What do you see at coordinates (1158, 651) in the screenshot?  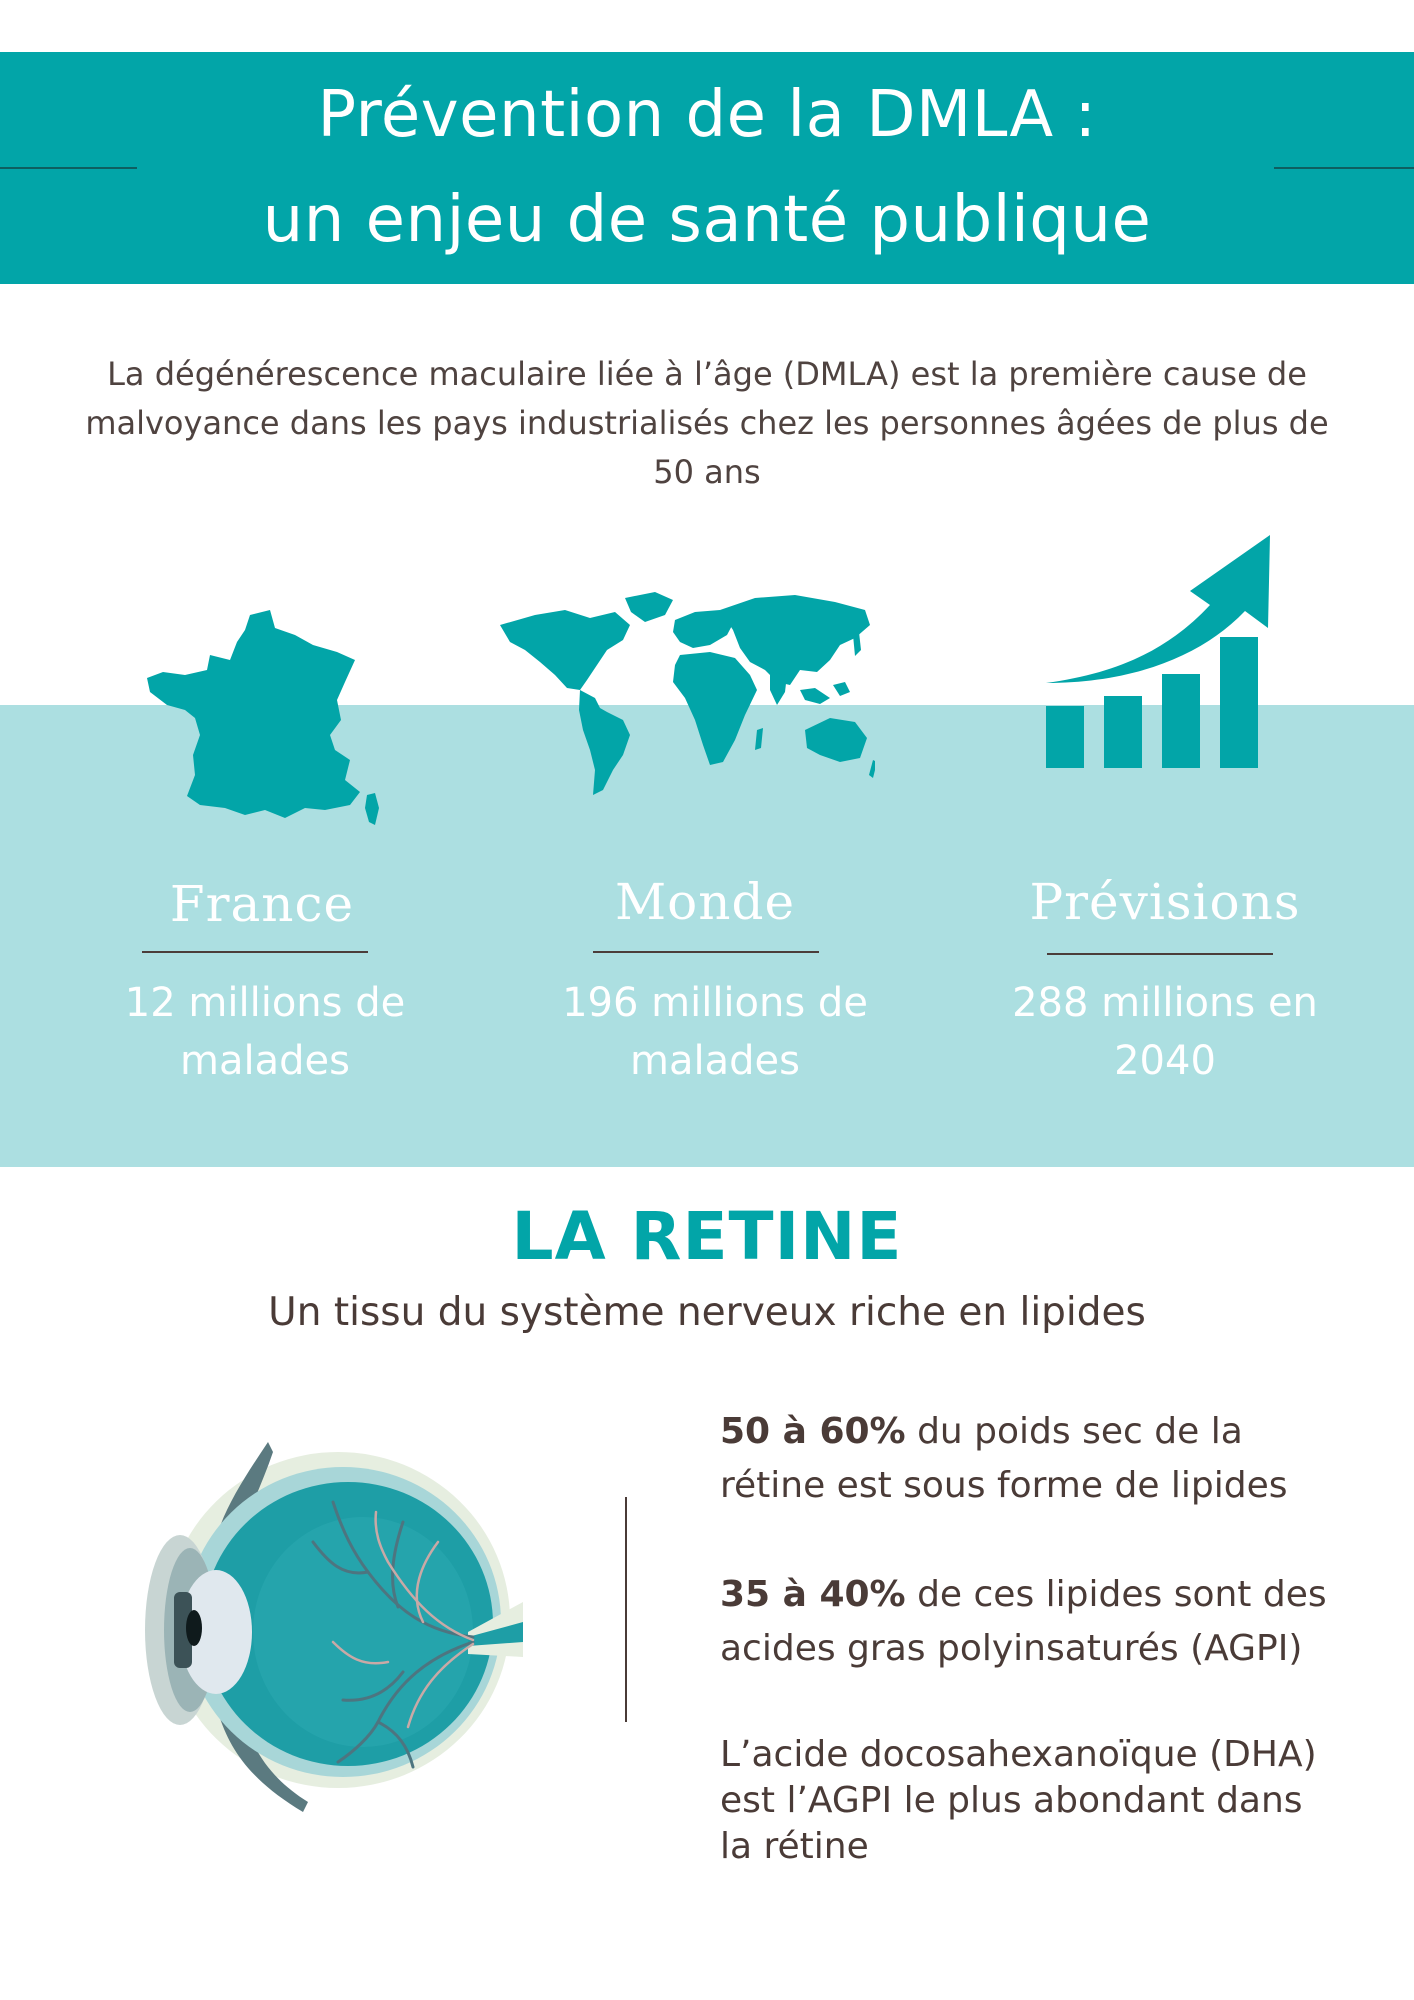 I see `growth-chart-icon` at bounding box center [1158, 651].